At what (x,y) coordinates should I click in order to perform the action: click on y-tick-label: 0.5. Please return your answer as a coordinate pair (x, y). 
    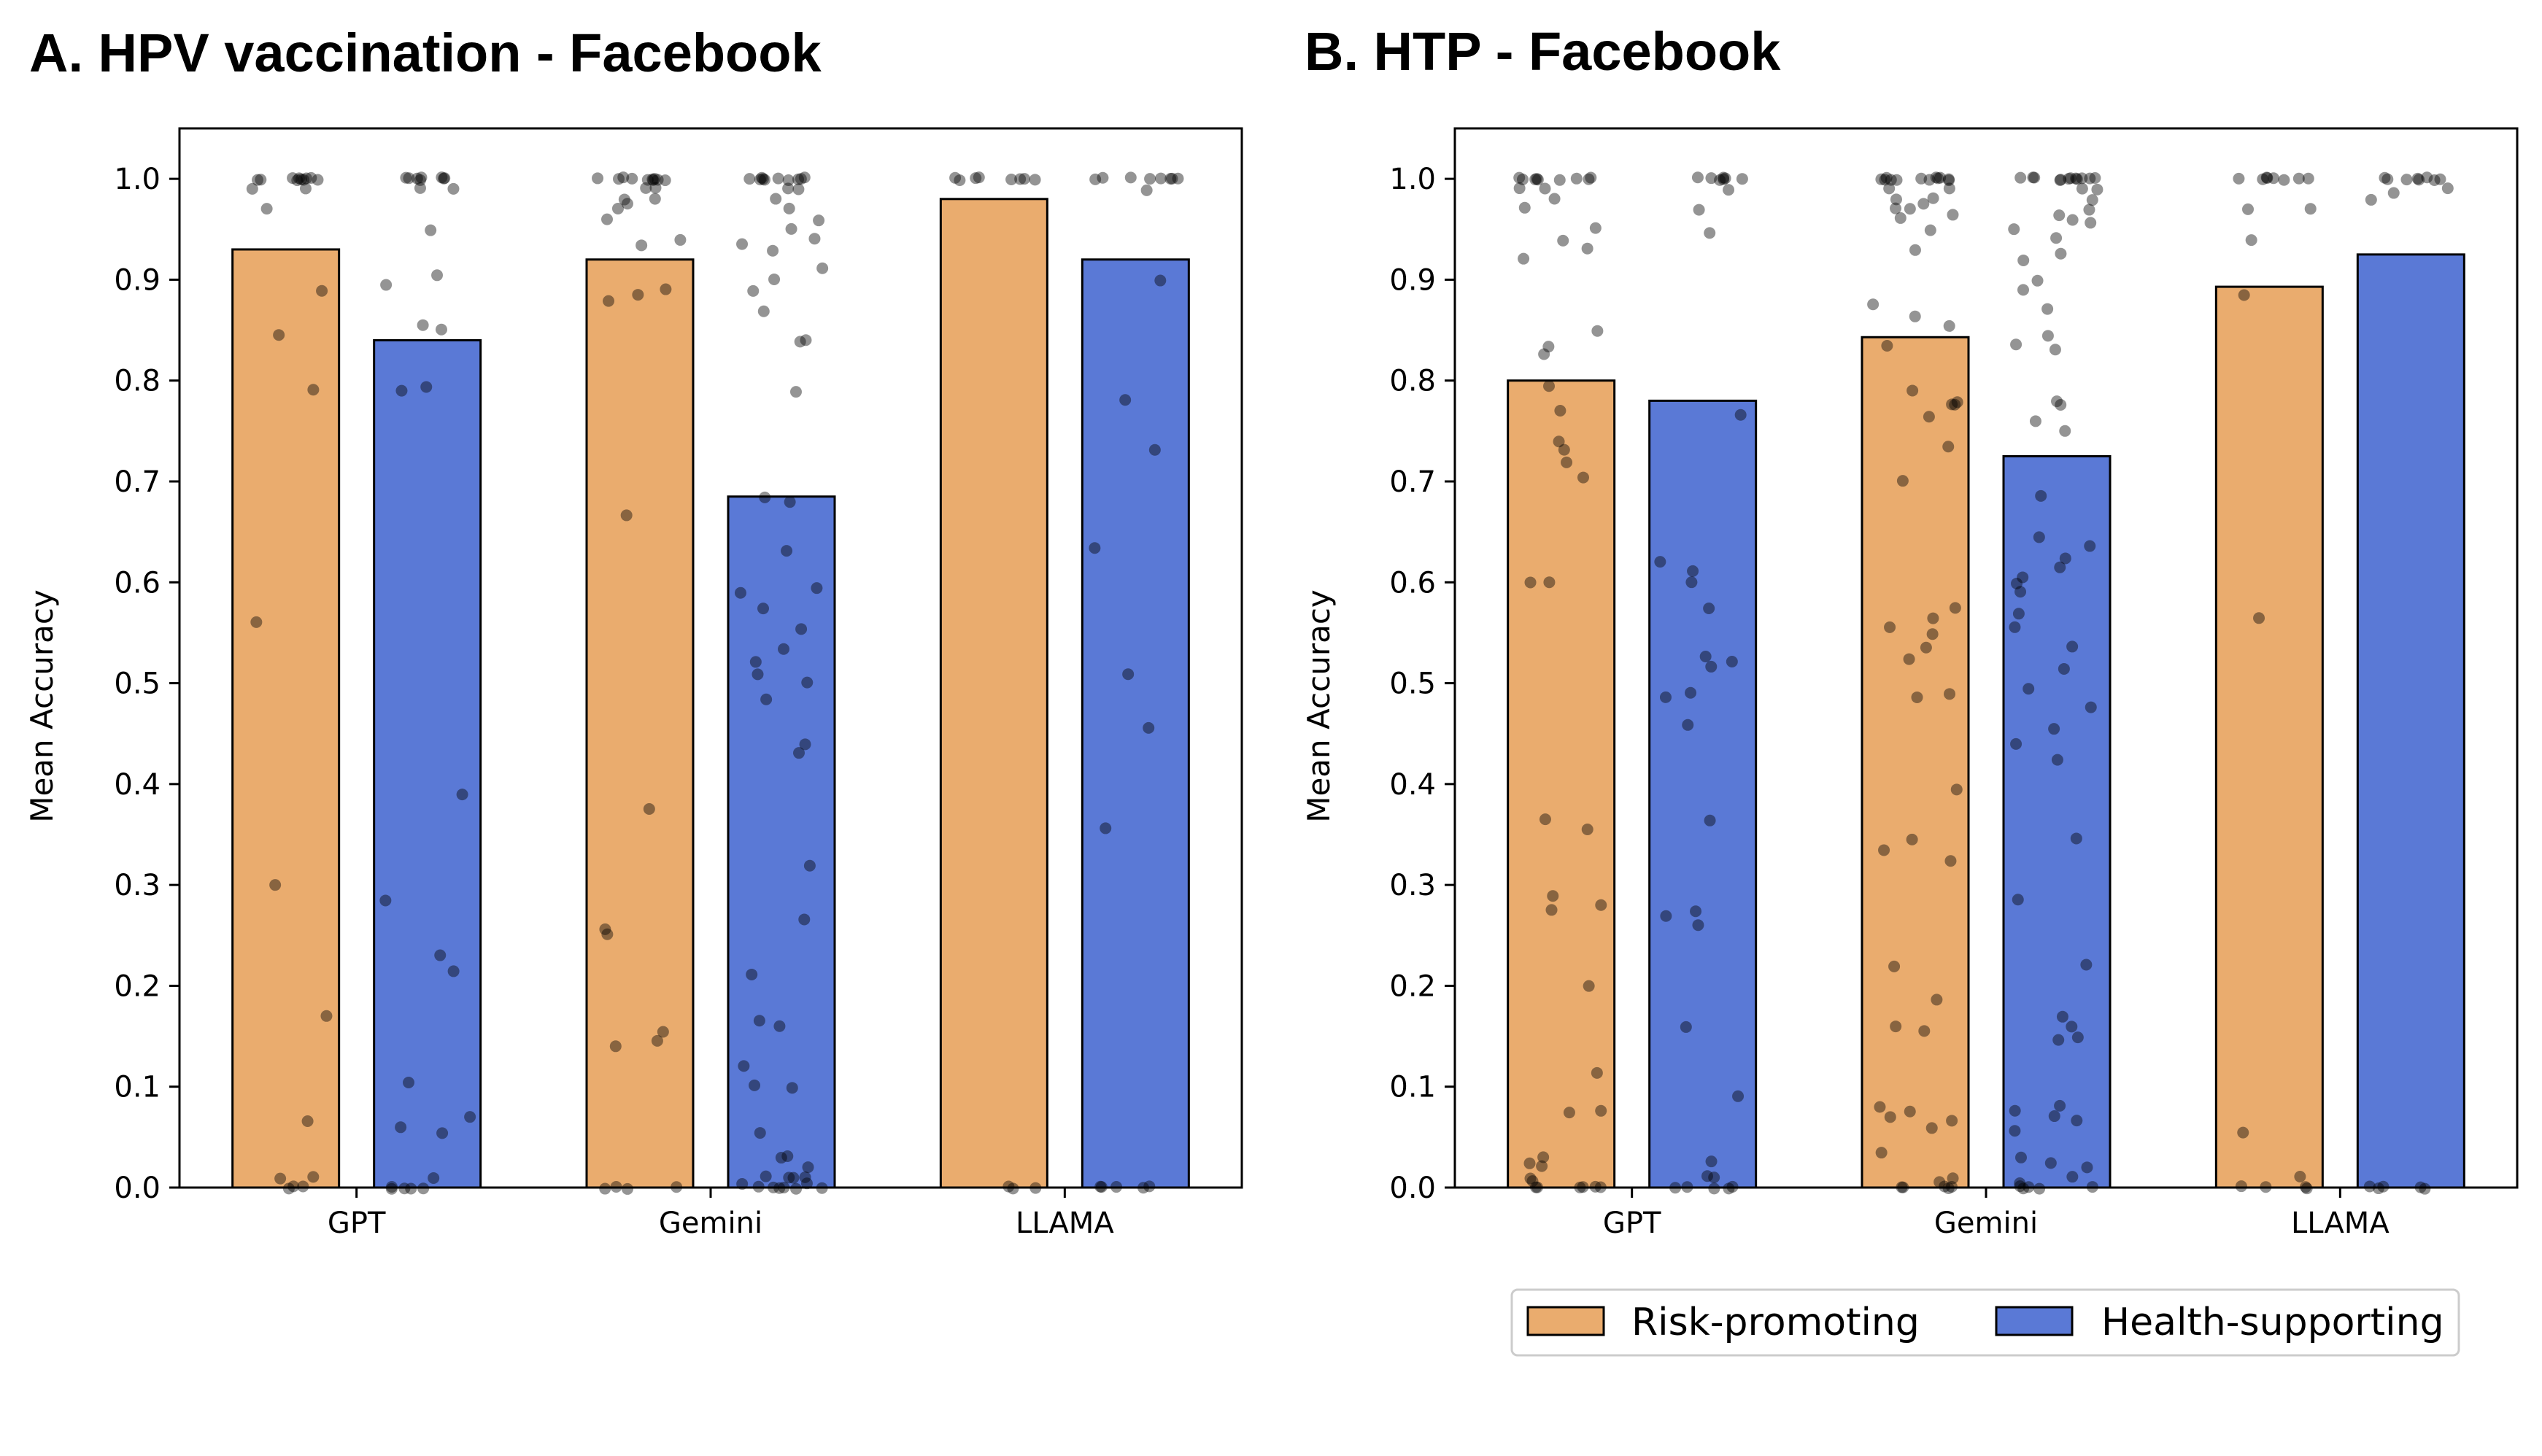
    Looking at the image, I should click on (1412, 684).